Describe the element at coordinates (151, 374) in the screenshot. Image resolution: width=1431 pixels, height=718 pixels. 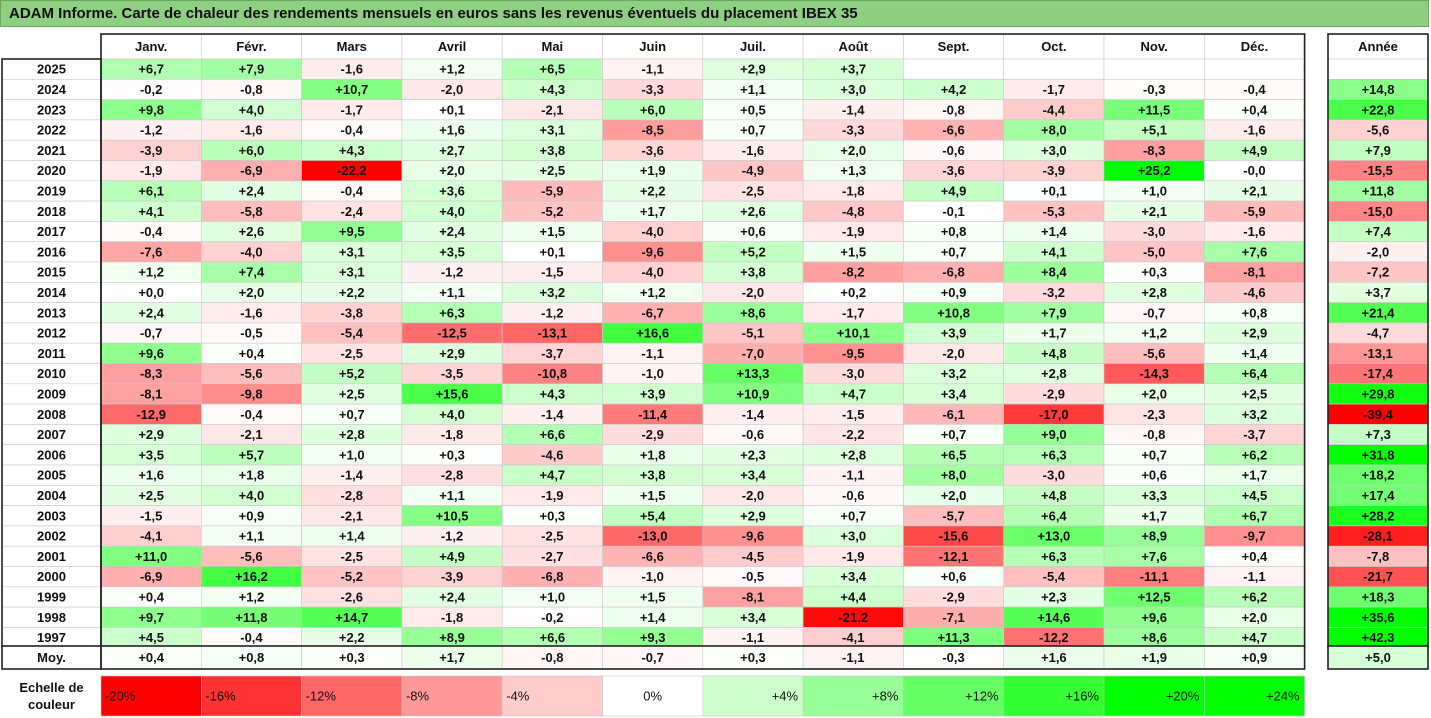
I see `cell-2010-1: -8,3` at that location.